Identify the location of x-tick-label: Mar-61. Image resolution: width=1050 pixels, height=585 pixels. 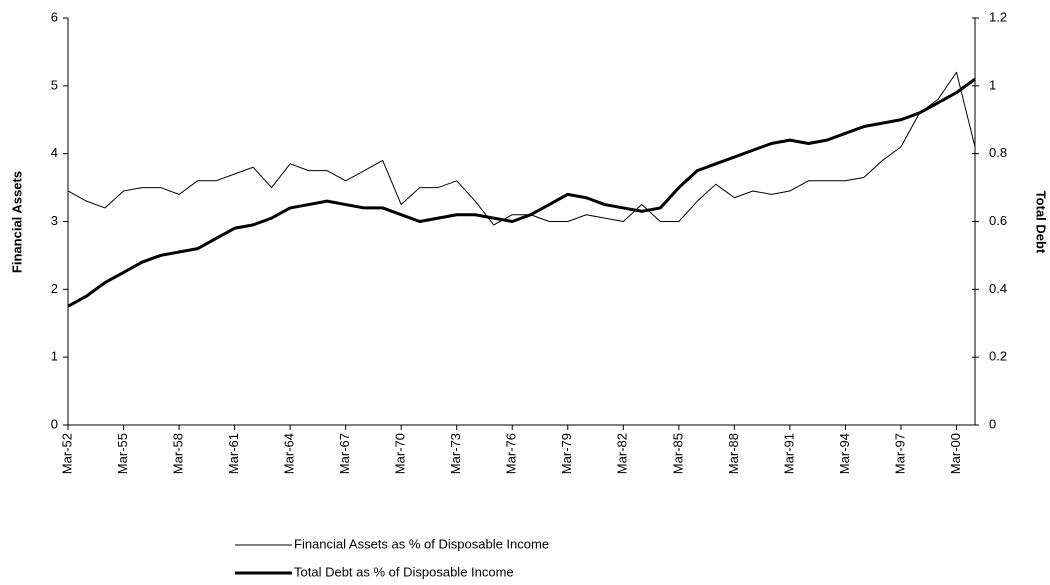
(233, 453).